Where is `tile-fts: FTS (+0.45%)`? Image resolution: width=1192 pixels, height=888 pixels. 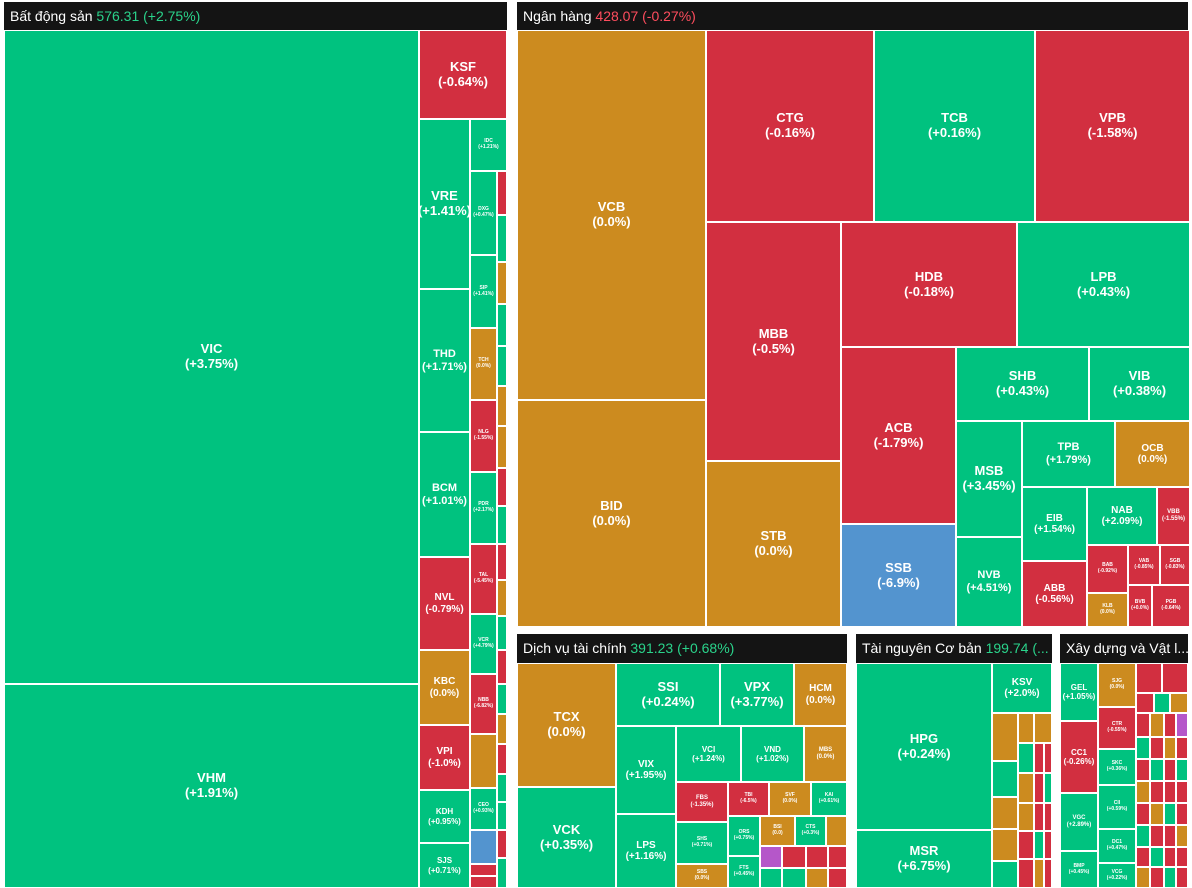
tile-fts: FTS (+0.45%) is located at coordinates (744, 872).